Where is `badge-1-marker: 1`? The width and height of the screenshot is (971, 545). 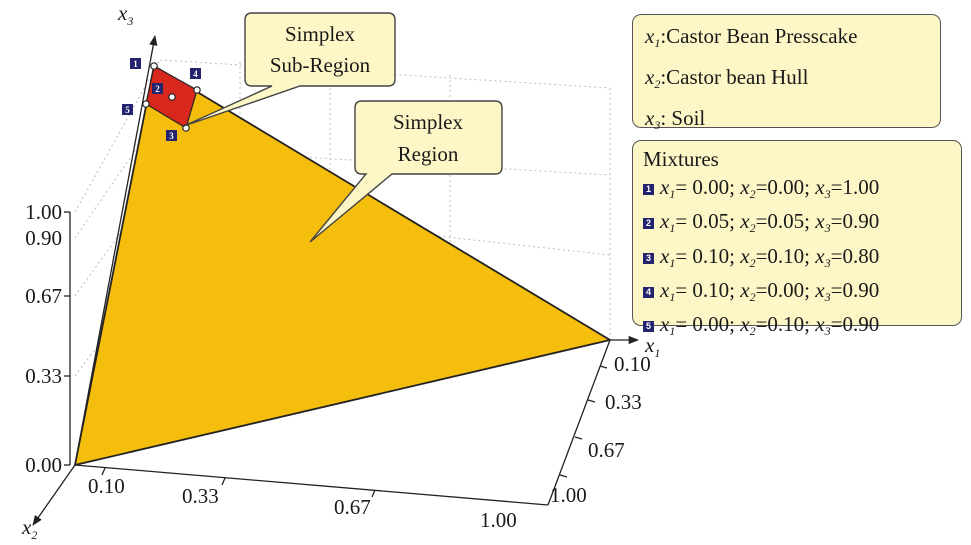
badge-1-marker: 1 is located at coordinates (135, 63).